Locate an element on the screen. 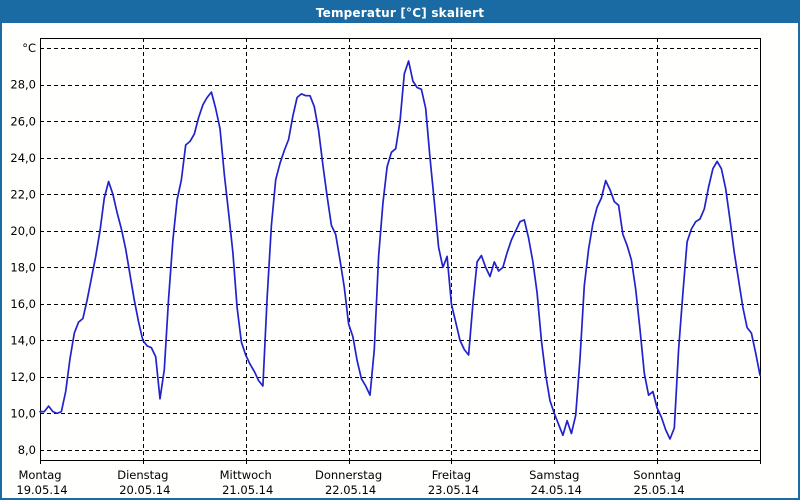 This screenshot has width=800, height=500. x-day-name: Mittwoch is located at coordinates (246, 475).